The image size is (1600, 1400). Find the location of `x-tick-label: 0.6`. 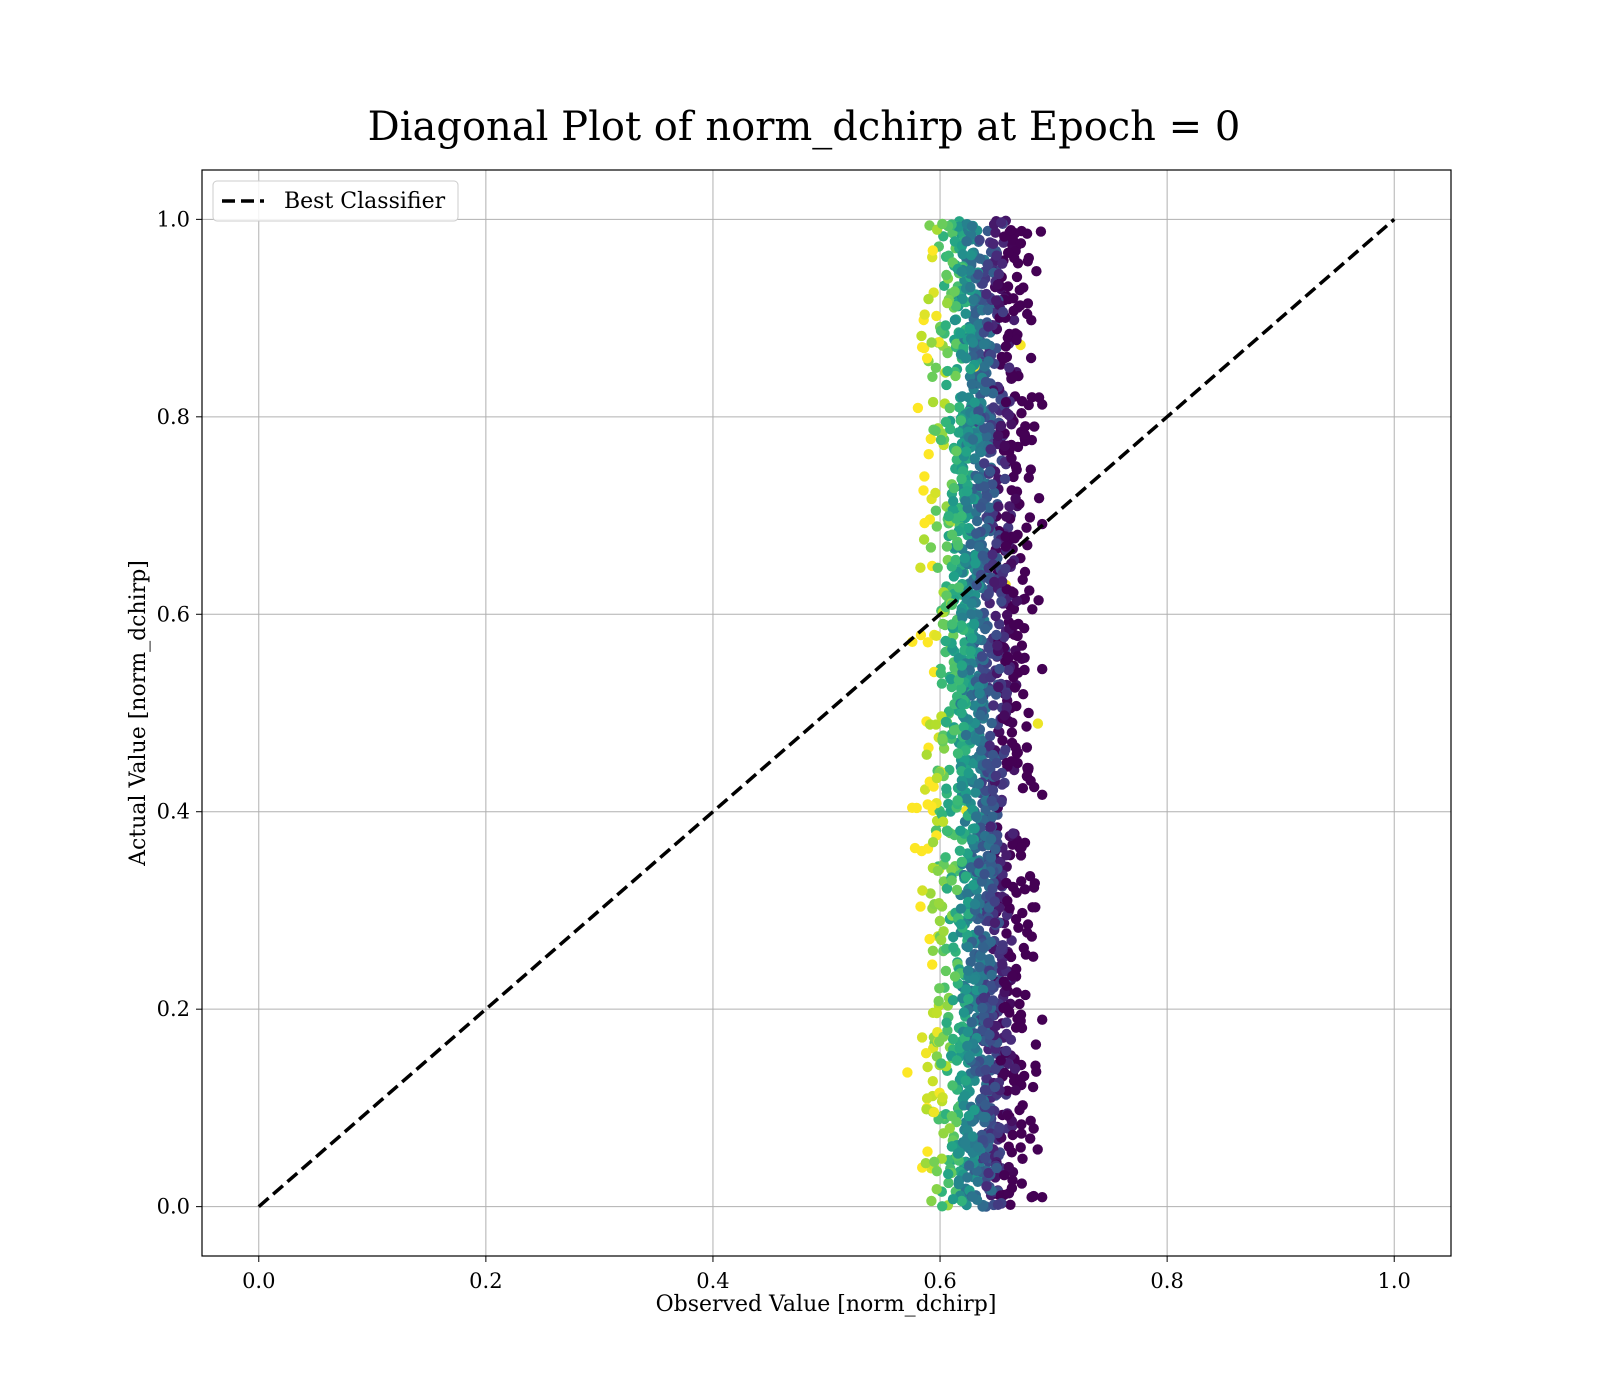

x-tick-label: 0.6 is located at coordinates (939, 1281).